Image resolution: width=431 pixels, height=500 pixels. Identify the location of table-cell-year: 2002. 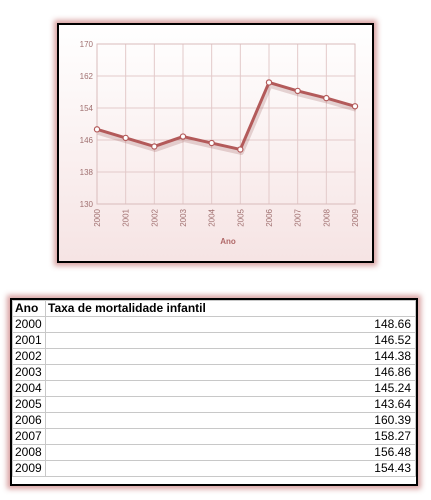
(29, 356).